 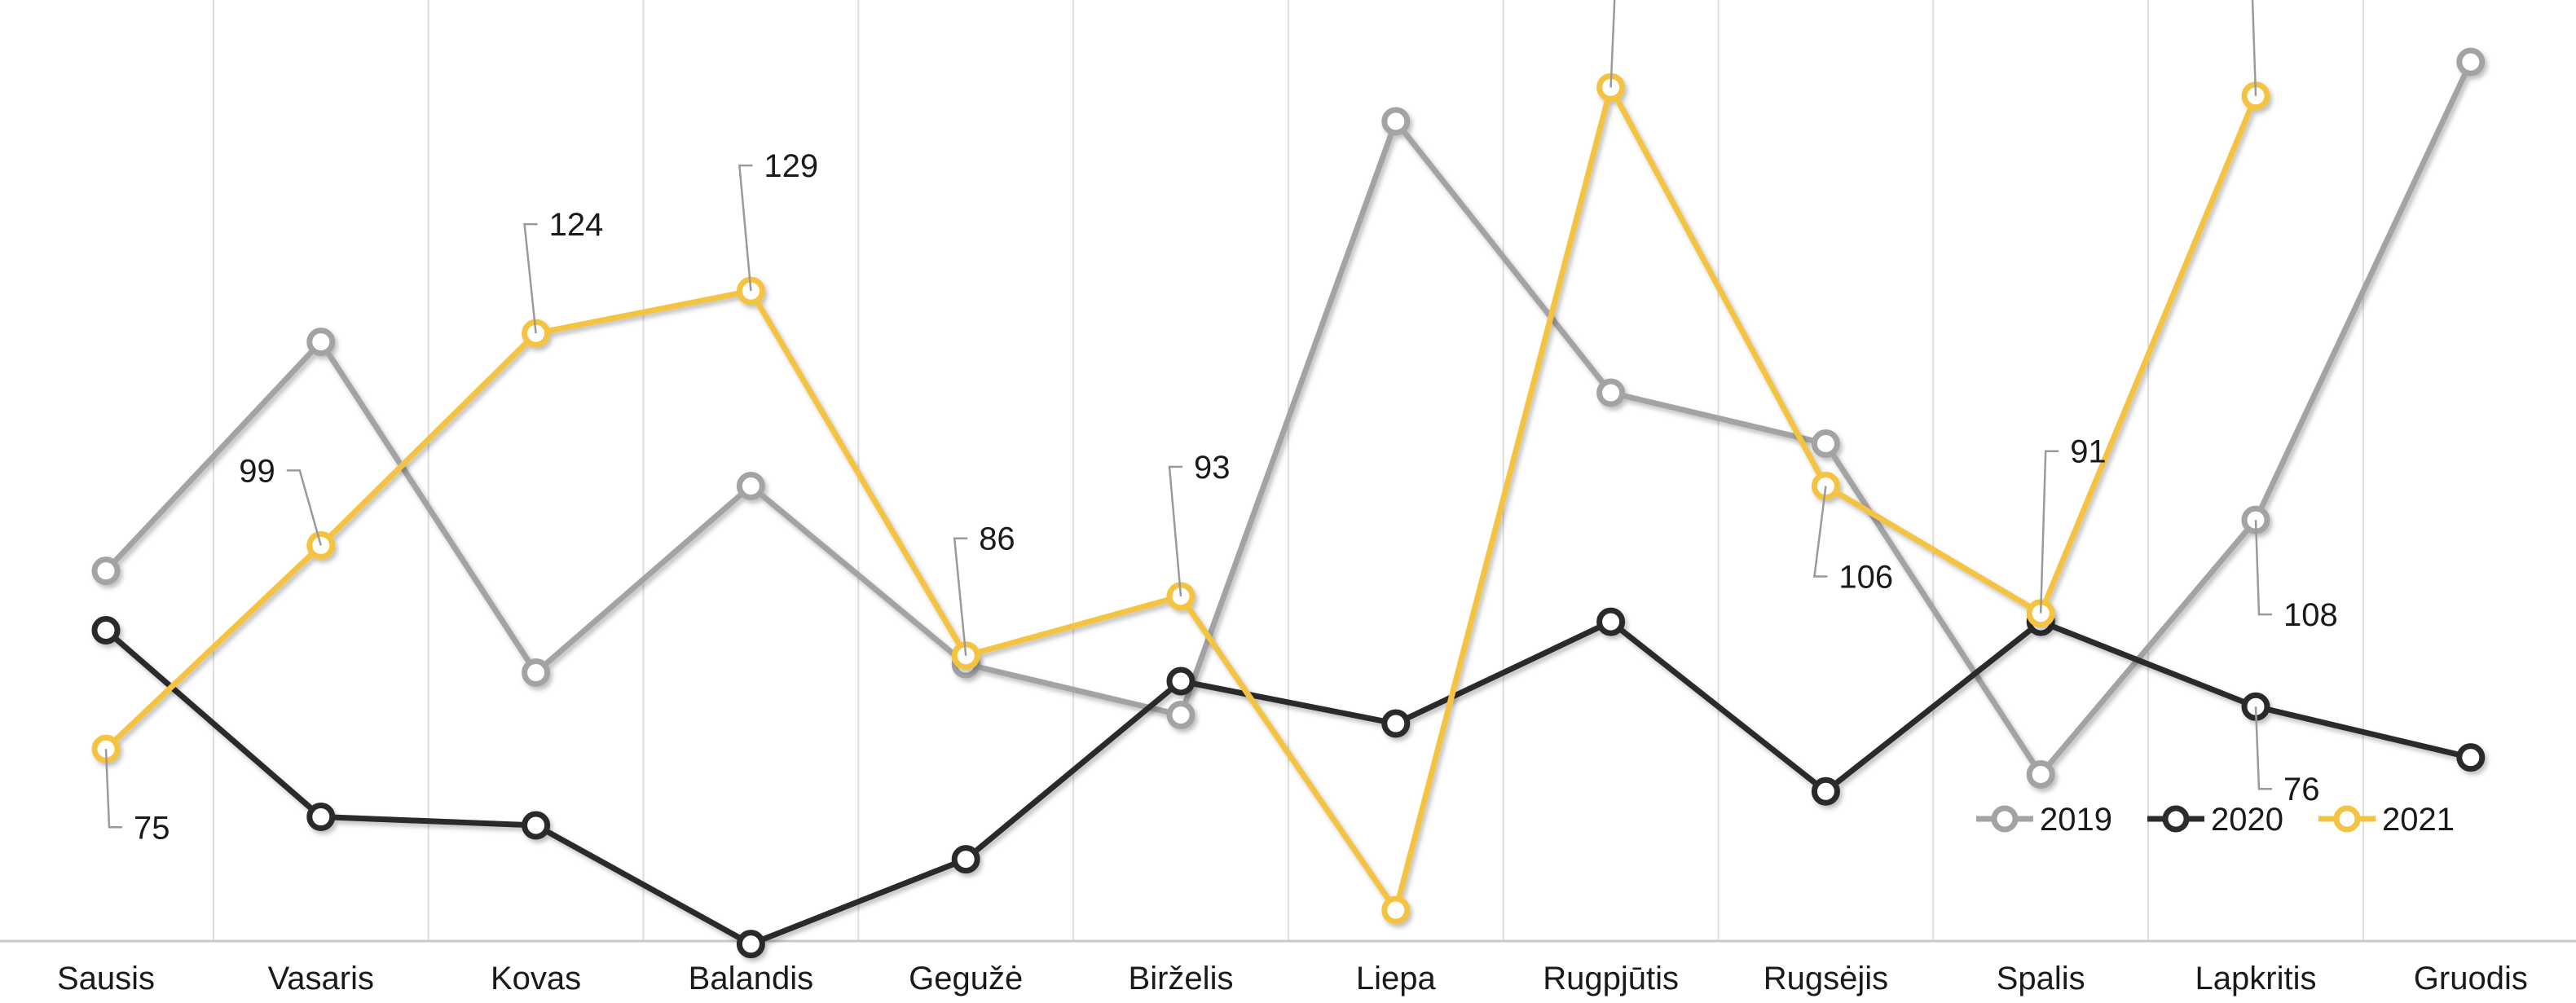 What do you see at coordinates (536, 978) in the screenshot?
I see `x-tick-label: Kovas` at bounding box center [536, 978].